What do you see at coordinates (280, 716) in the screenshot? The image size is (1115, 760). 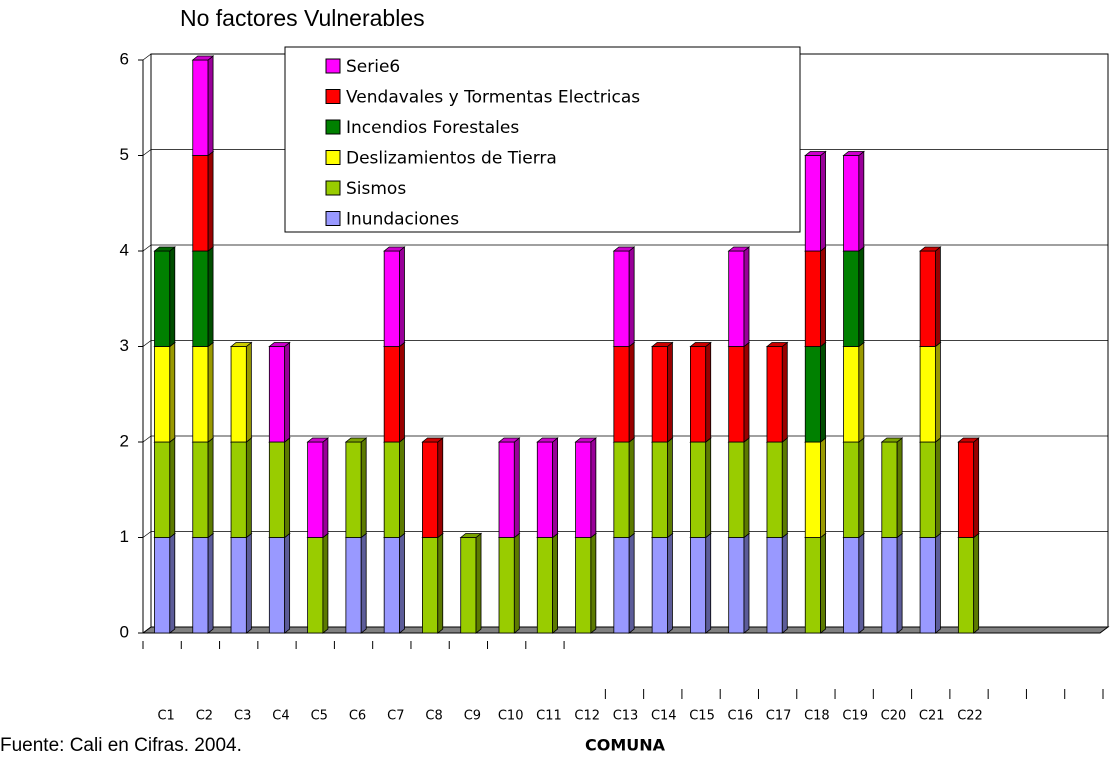 I see `x-tick-label: C4` at bounding box center [280, 716].